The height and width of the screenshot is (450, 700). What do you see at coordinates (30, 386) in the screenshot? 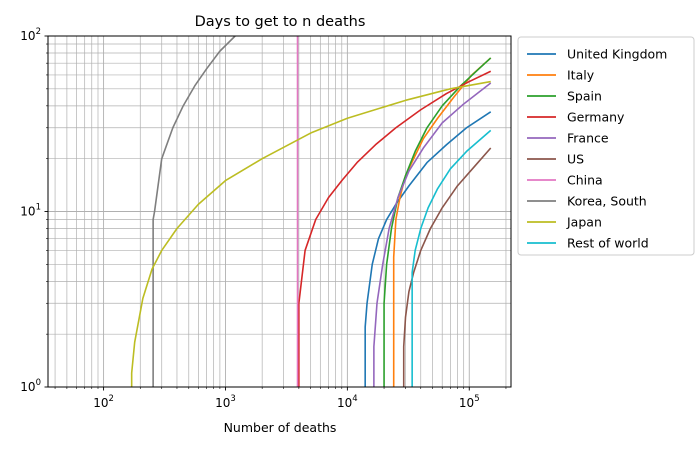
I see `y-tick-label: 10⁰` at bounding box center [30, 386].